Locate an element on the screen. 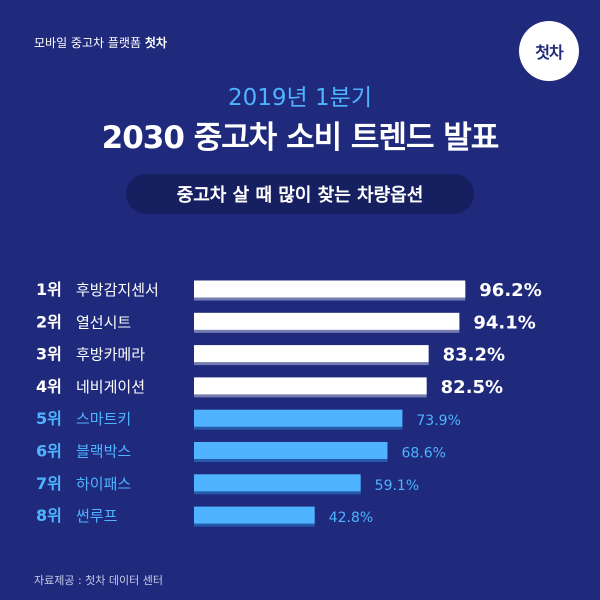  rank-label: 6위 is located at coordinates (49, 451).